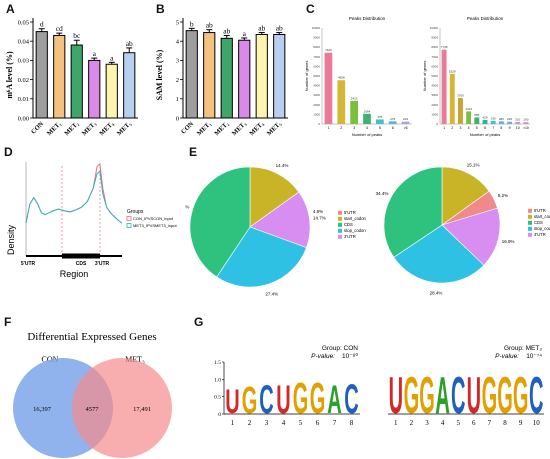  Describe the element at coordinates (23, 22) in the screenshot. I see `y-tick-label: 0.05` at that location.